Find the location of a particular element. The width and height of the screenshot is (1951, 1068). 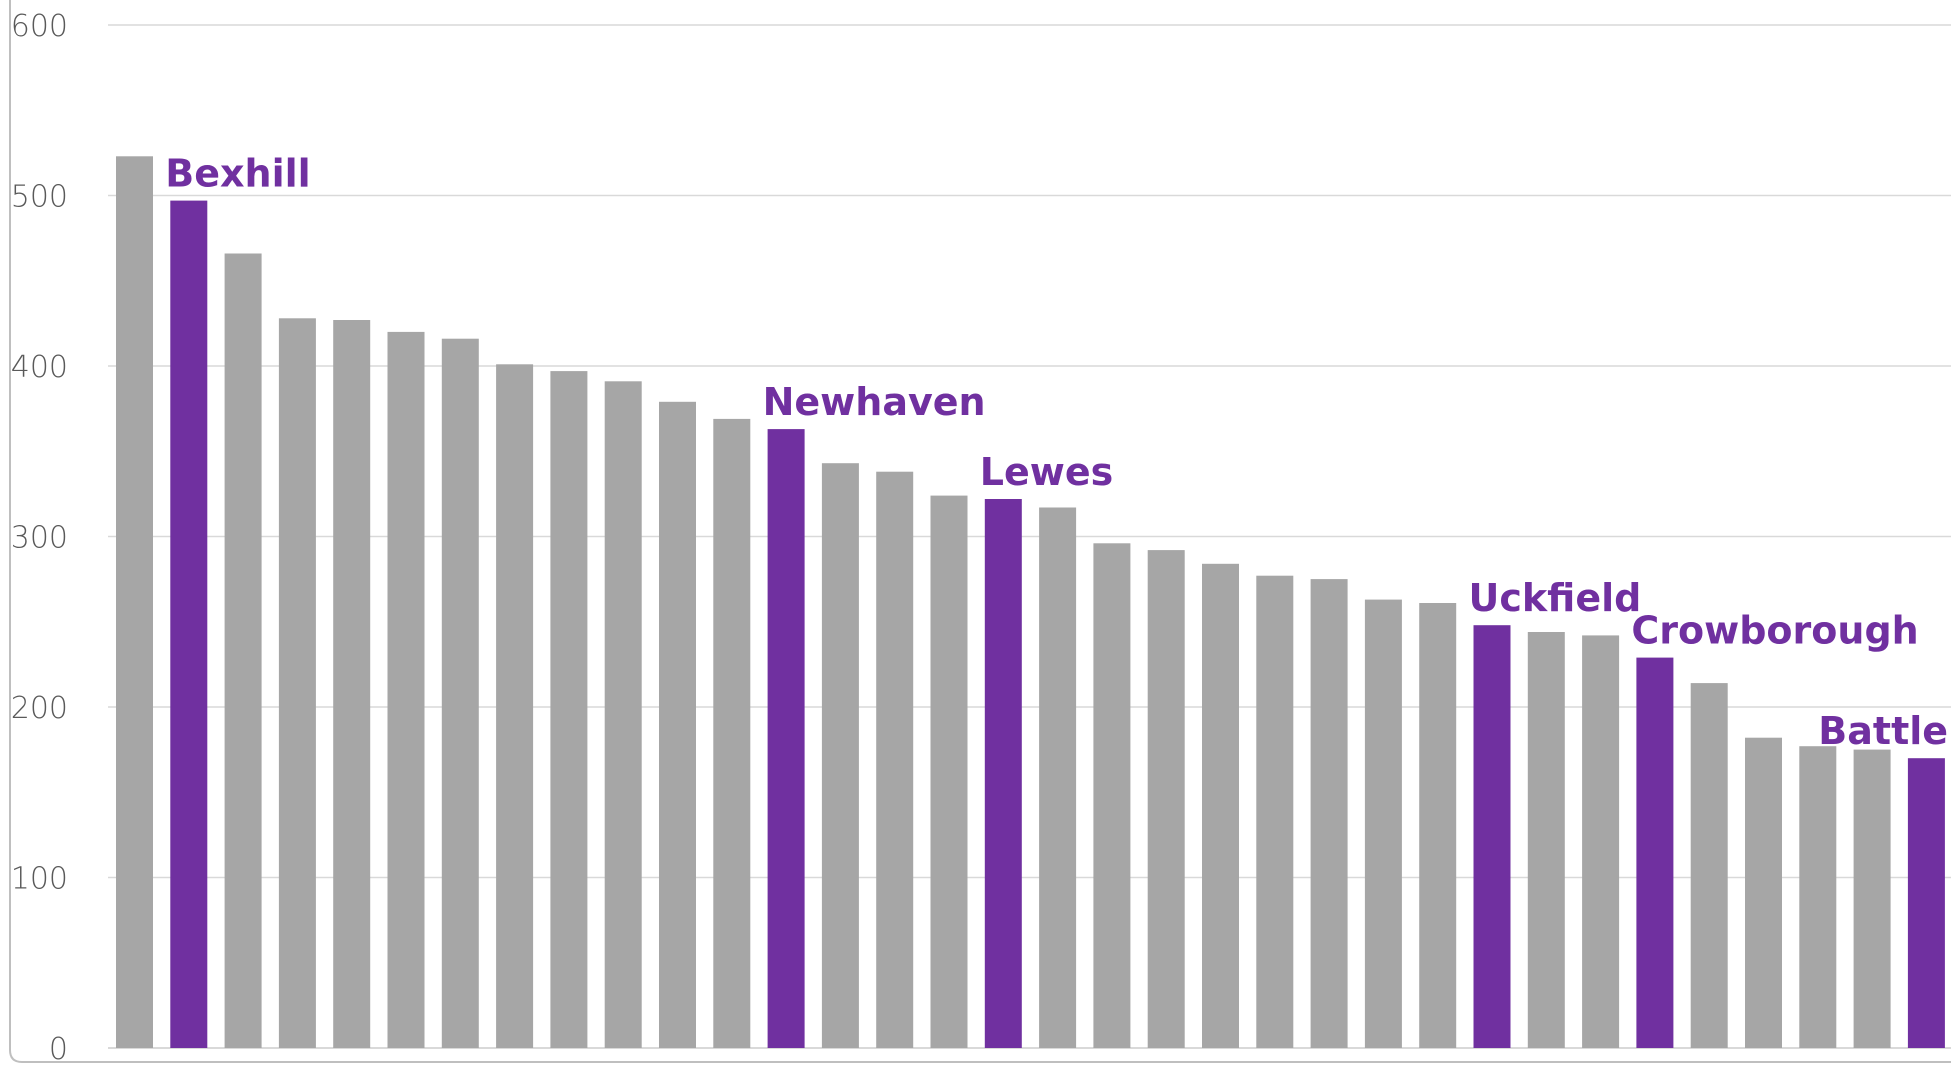

data-label: Uckfield is located at coordinates (1555, 598).